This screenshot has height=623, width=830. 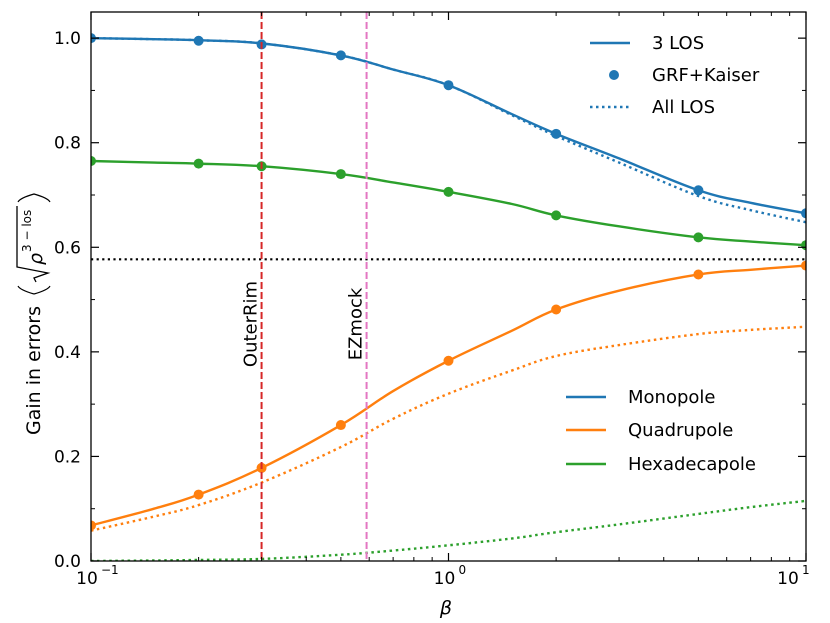 What do you see at coordinates (788, 579) in the screenshot?
I see `x-tick-label-base-2: 10` at bounding box center [788, 579].